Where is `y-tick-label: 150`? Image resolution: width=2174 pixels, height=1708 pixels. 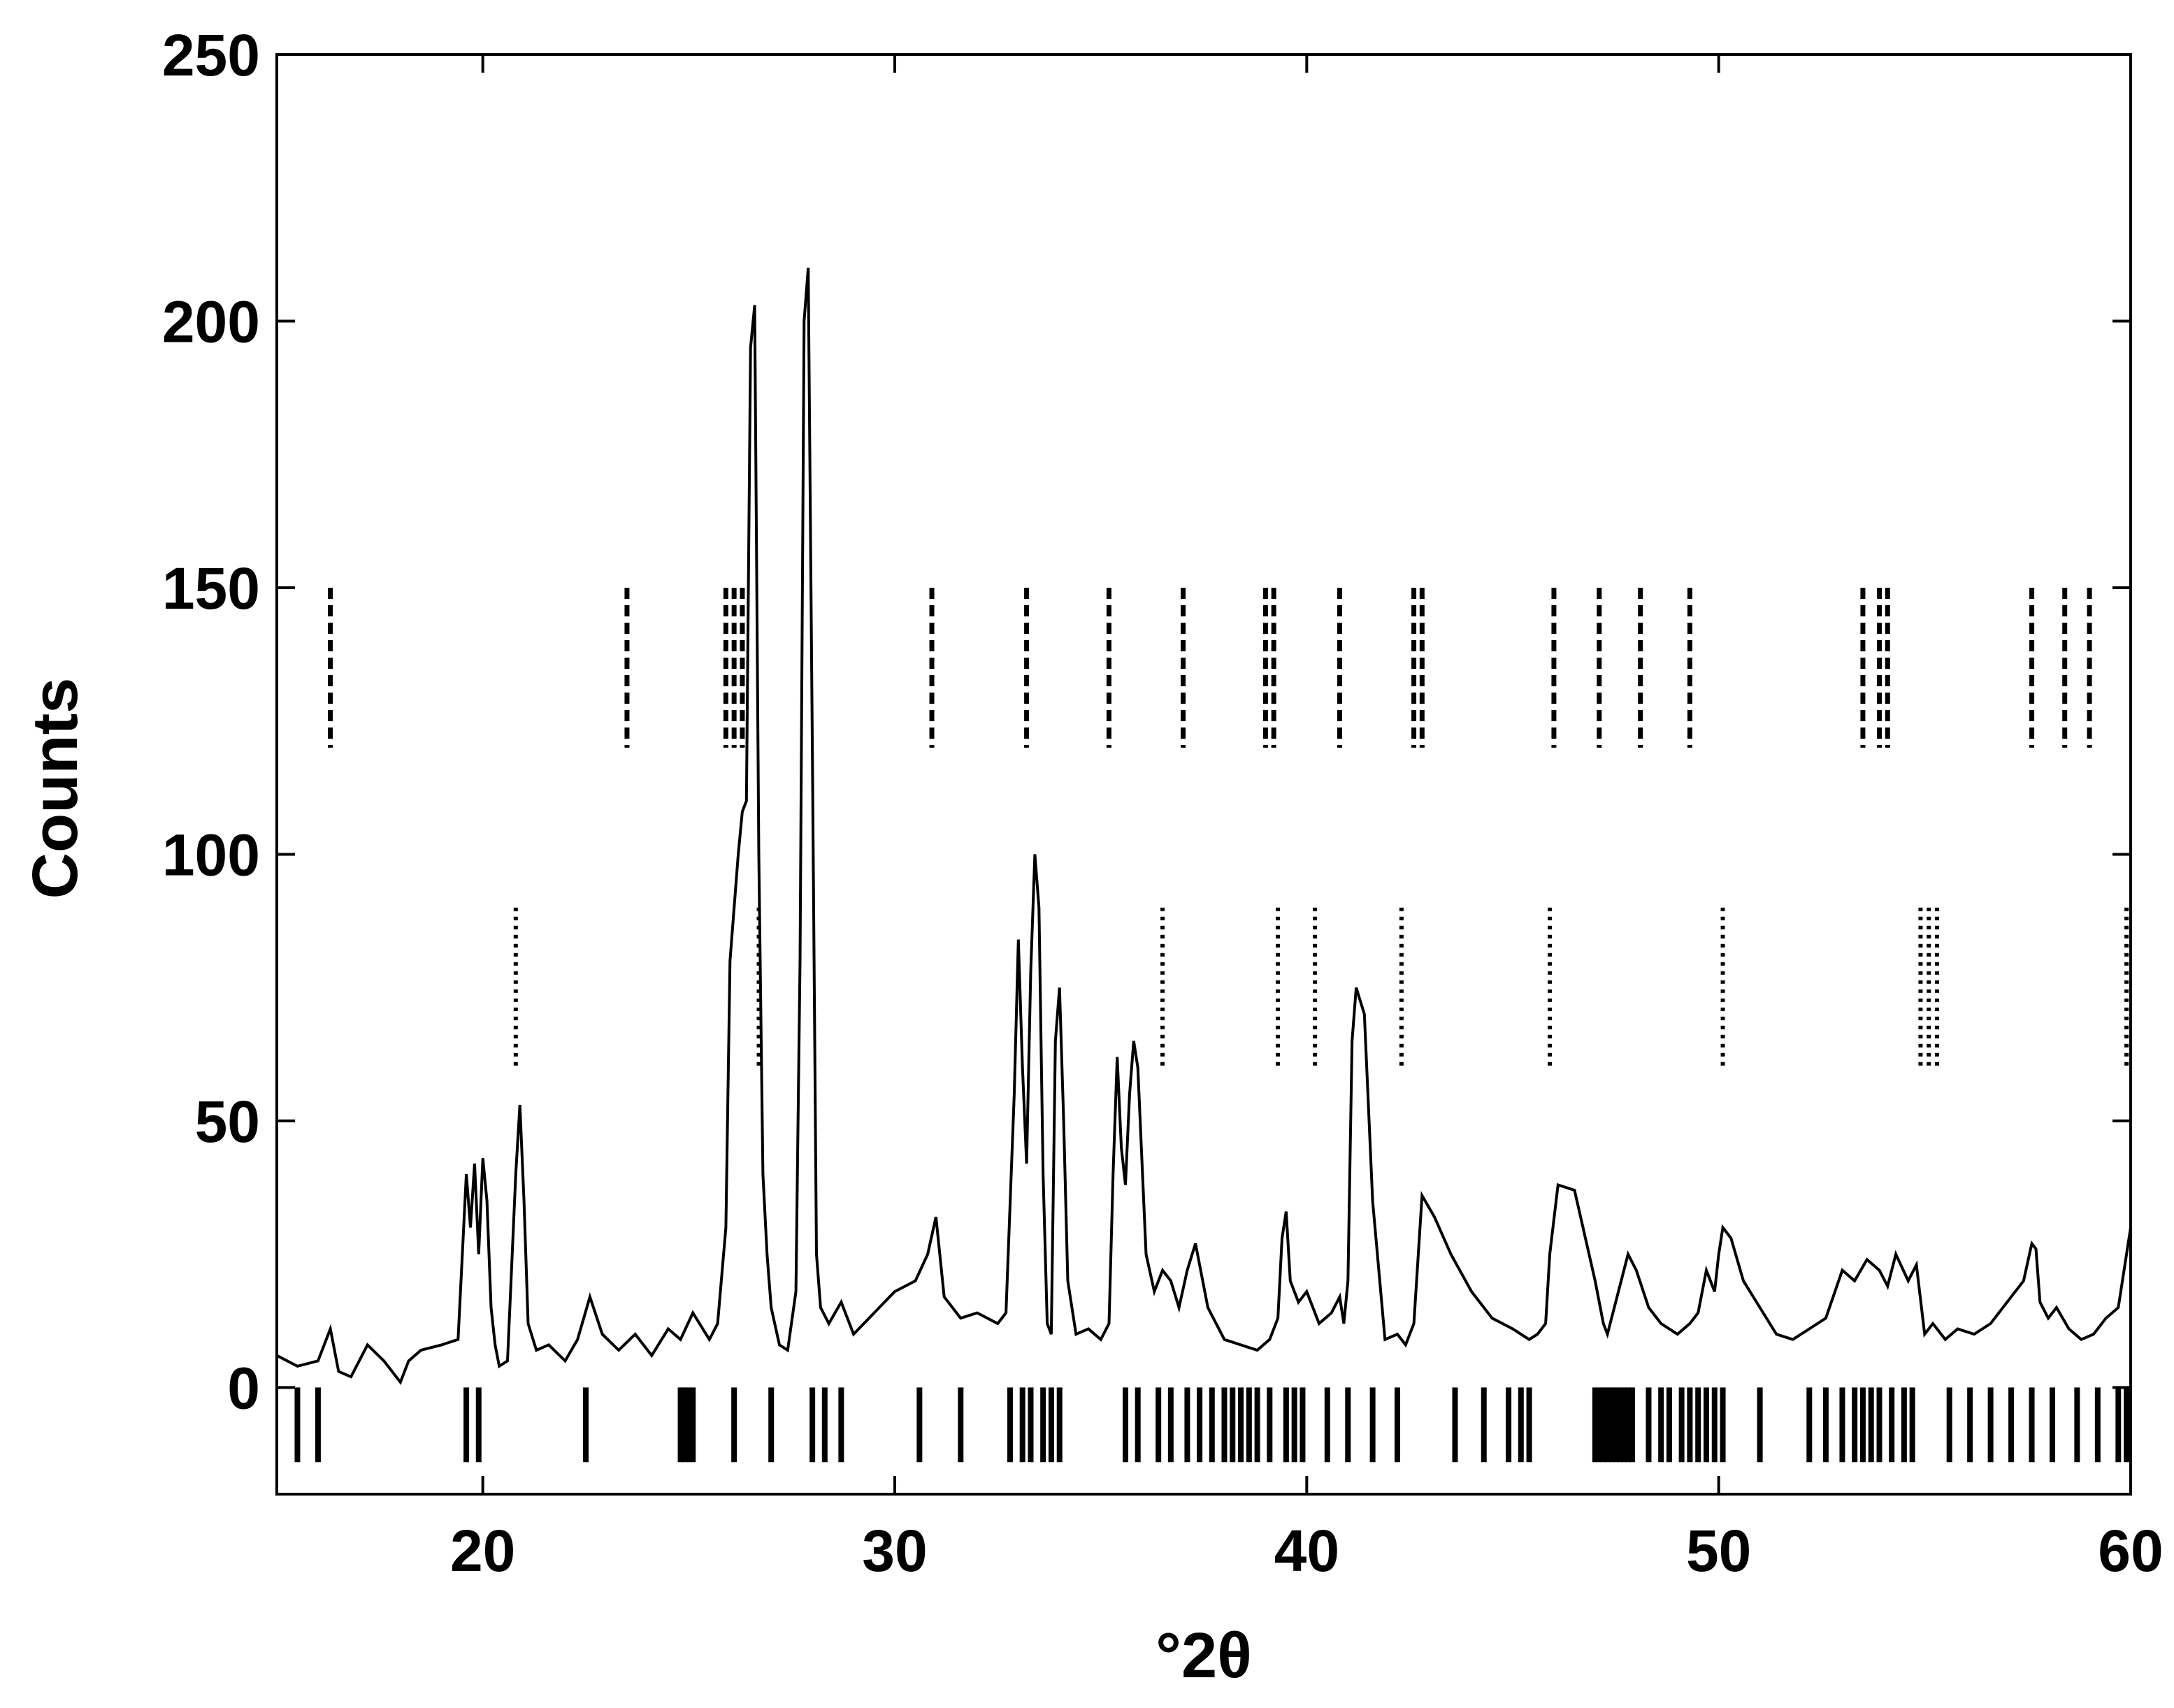
y-tick-label: 150 is located at coordinates (211, 588).